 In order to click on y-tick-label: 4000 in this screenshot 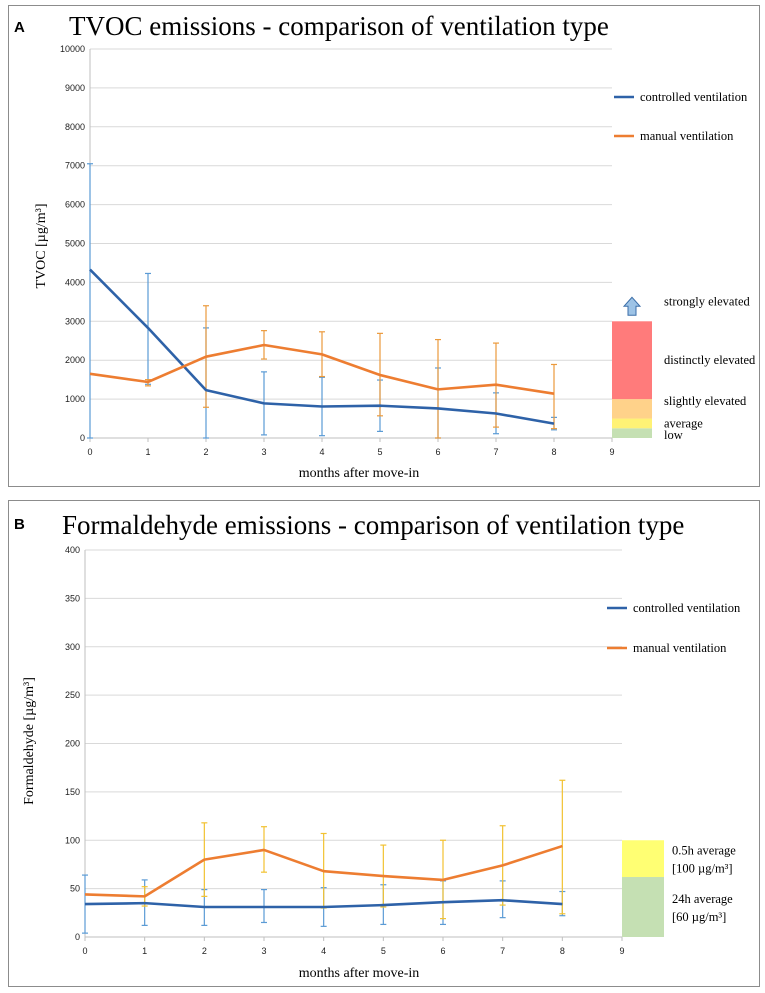, I will do `click(75, 282)`.